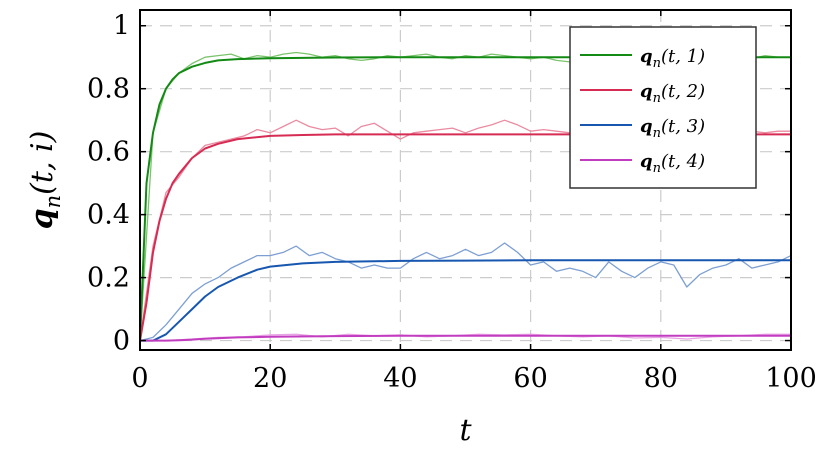 This screenshot has height=453, width=831. Describe the element at coordinates (108, 152) in the screenshot. I see `y-tick-label: 0.6` at that location.